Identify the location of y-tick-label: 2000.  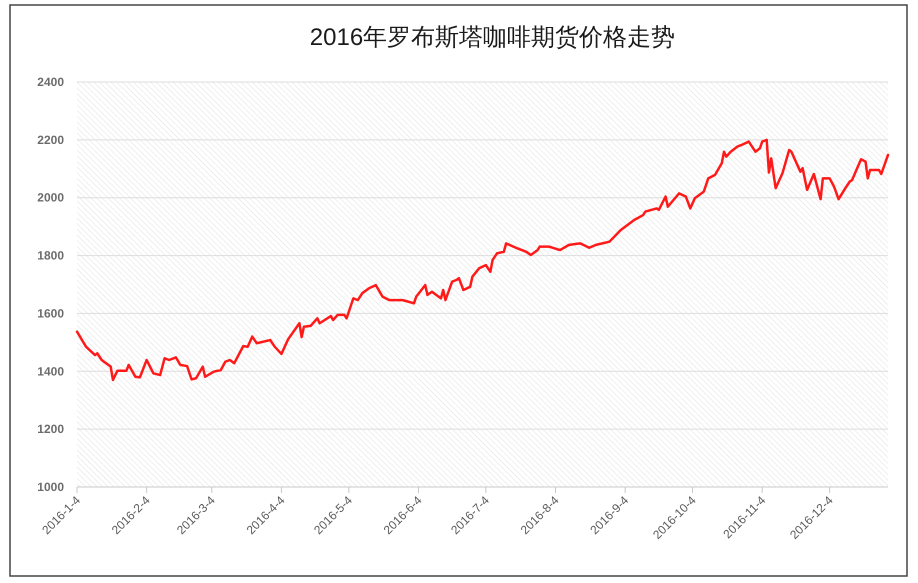
(50, 197).